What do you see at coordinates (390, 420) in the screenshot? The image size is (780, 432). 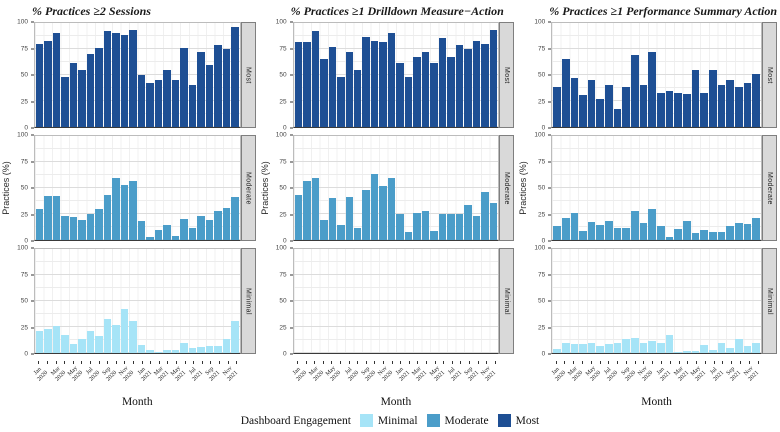 I see `legend: Dashboard Engagement Minimal Moderate Most` at bounding box center [390, 420].